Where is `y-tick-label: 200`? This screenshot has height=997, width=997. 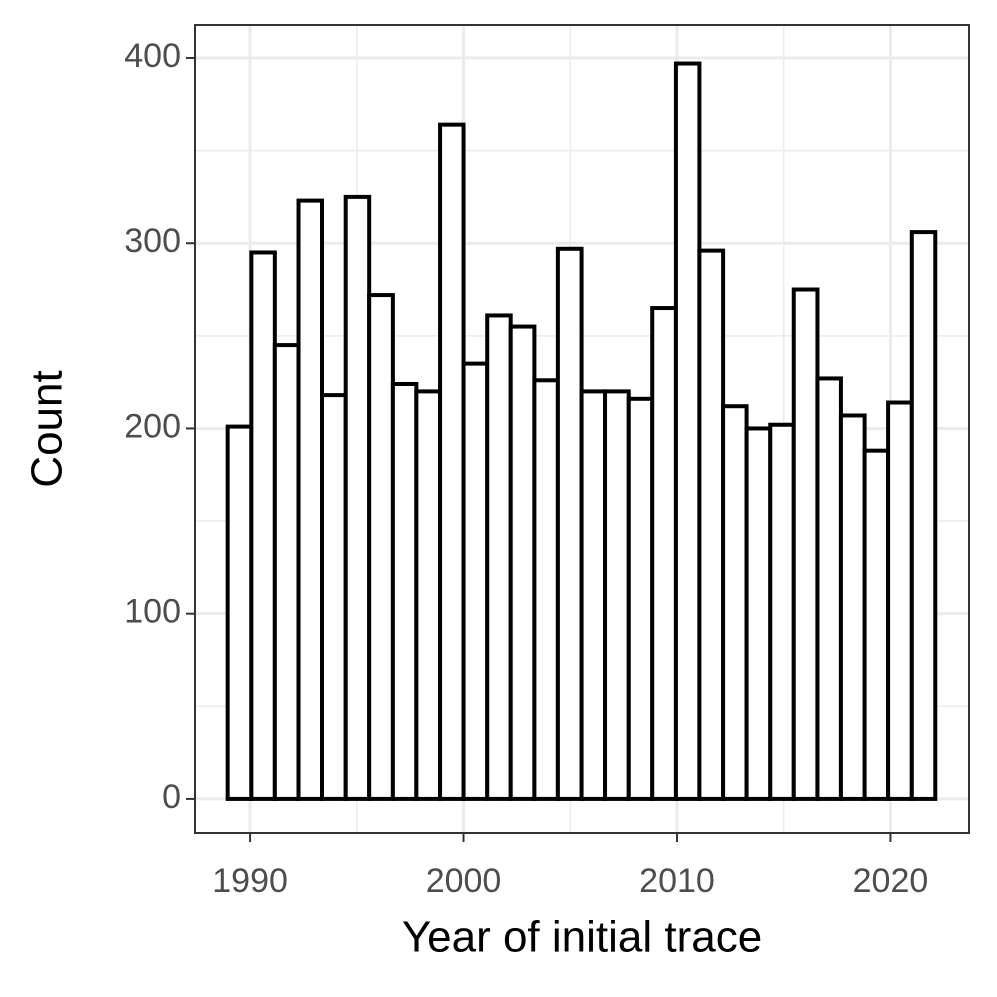
y-tick-label: 200 is located at coordinates (152, 426).